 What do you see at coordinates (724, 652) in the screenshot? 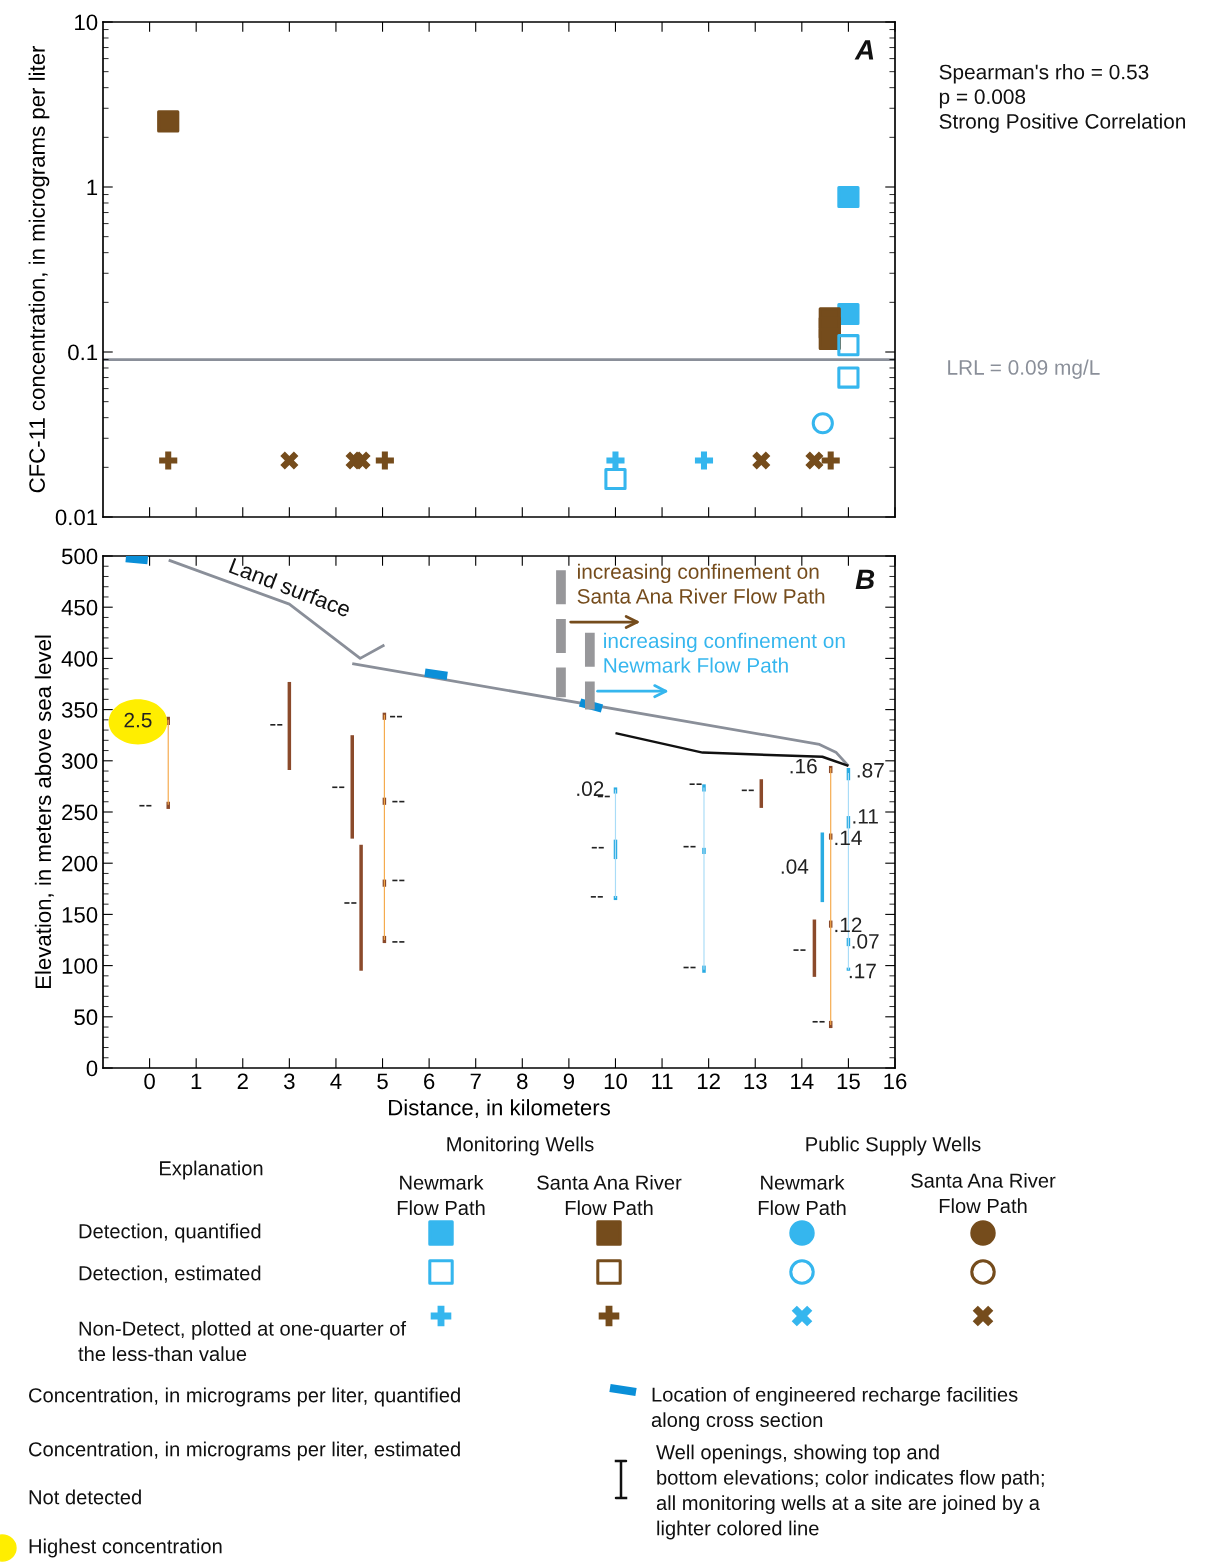
I see `annotation: increasing confinement on Newmark Flow Path` at bounding box center [724, 652].